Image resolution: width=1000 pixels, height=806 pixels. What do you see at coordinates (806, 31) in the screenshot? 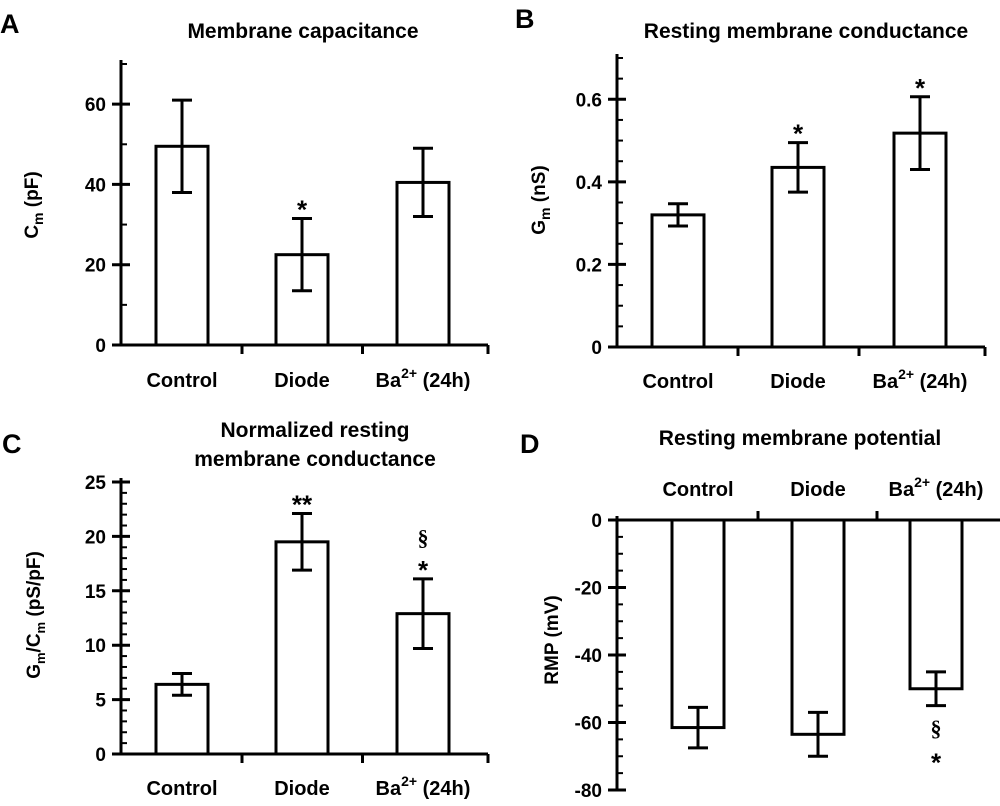
I see `chart-title: Resting membrane conductance` at bounding box center [806, 31].